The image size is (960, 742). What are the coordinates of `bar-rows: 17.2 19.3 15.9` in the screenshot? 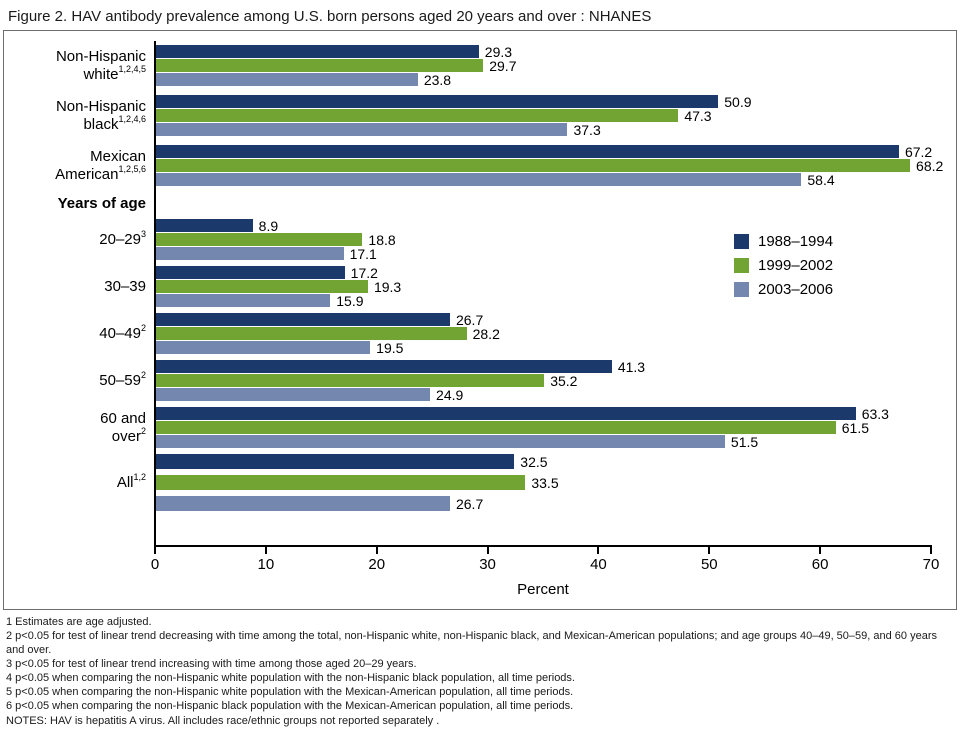 It's located at (542, 287).